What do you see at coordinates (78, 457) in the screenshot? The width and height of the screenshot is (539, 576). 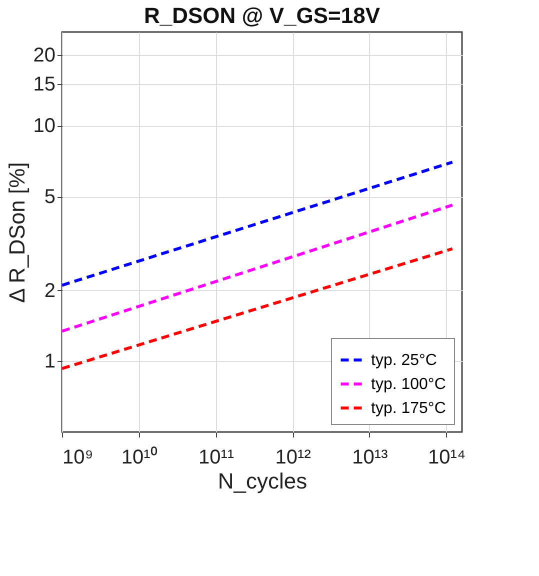 I see `x-tick-label: 10⁹` at bounding box center [78, 457].